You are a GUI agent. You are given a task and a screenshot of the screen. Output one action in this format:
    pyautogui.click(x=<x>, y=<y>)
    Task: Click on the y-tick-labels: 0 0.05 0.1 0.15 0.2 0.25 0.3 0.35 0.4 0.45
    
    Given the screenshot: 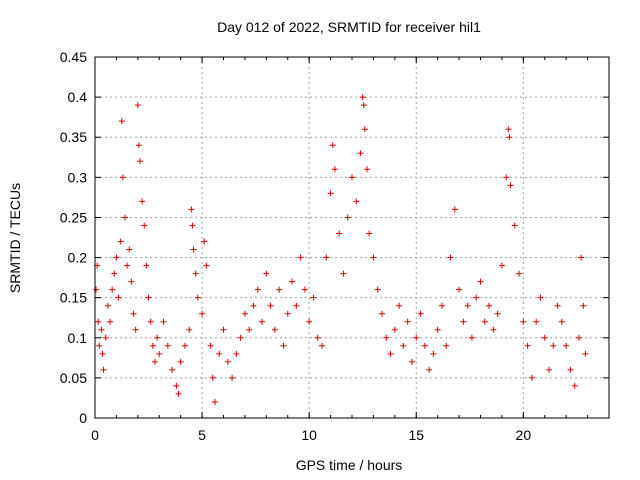 What is the action you would take?
    pyautogui.click(x=73, y=237)
    